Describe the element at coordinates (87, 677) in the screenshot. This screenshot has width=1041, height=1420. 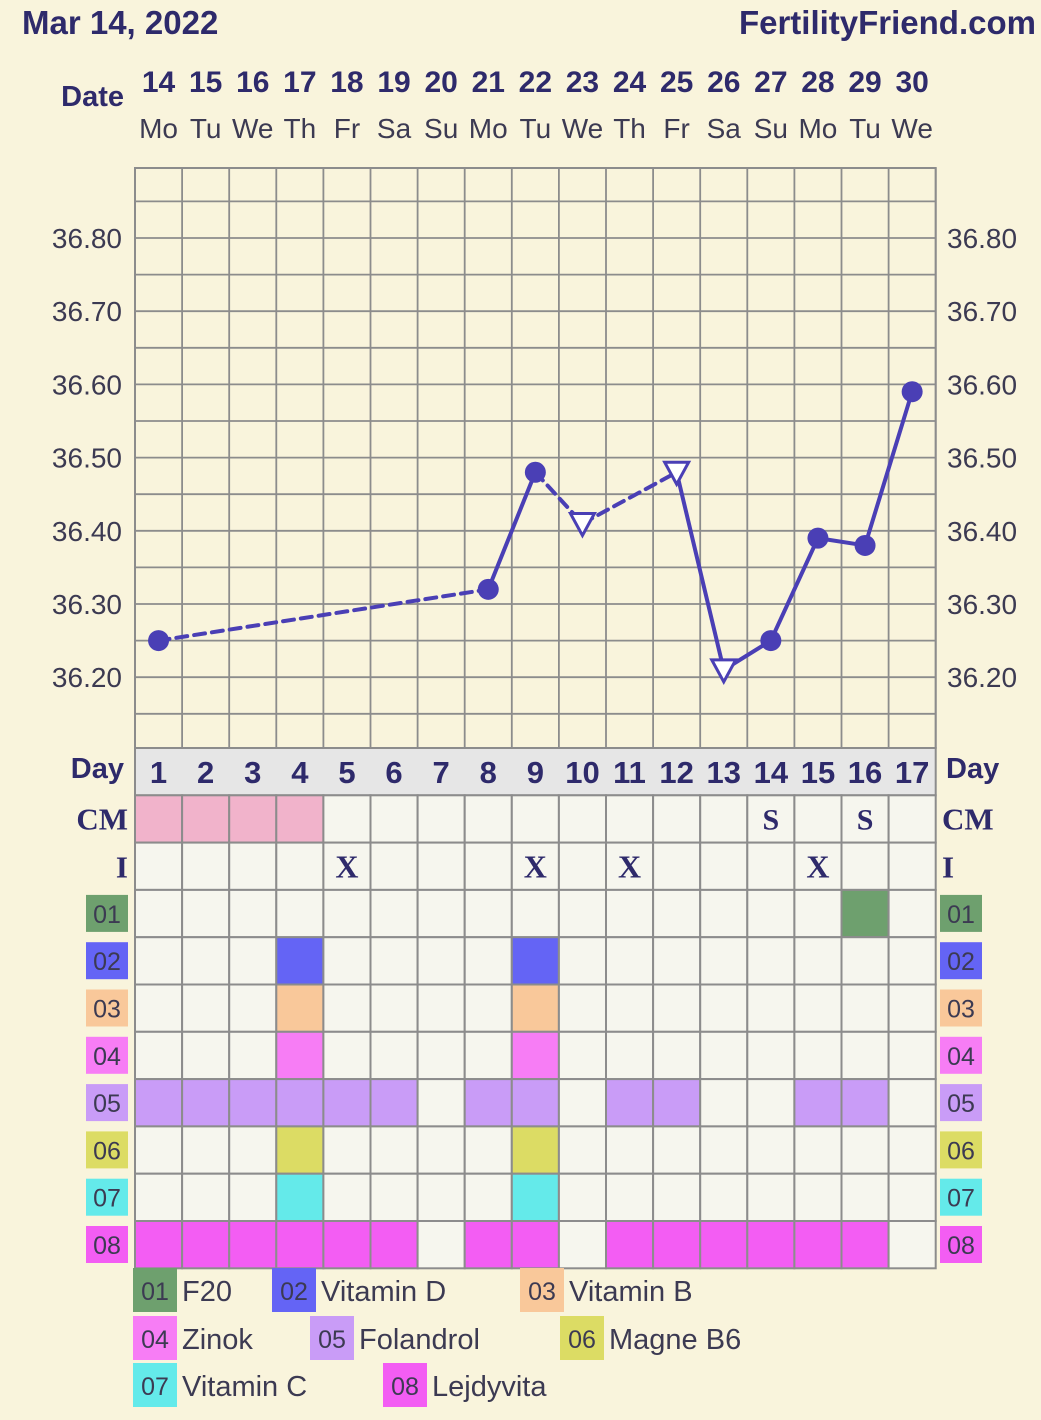
I see `y-tick-label-left: 36.20` at that location.